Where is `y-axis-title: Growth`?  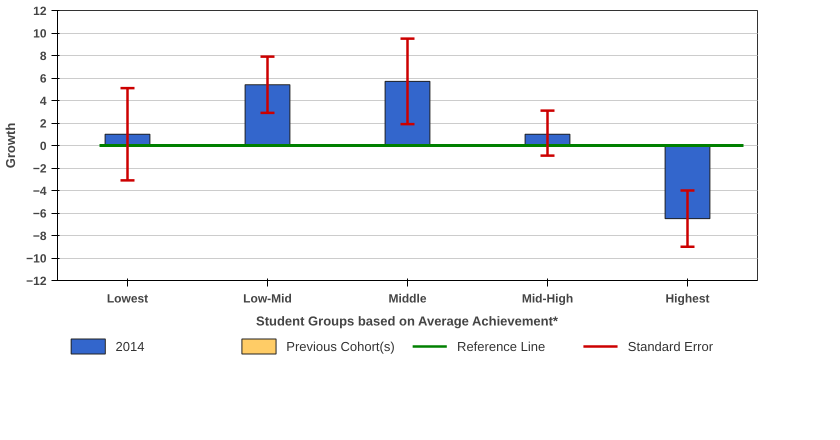 y-axis-title: Growth is located at coordinates (10, 145).